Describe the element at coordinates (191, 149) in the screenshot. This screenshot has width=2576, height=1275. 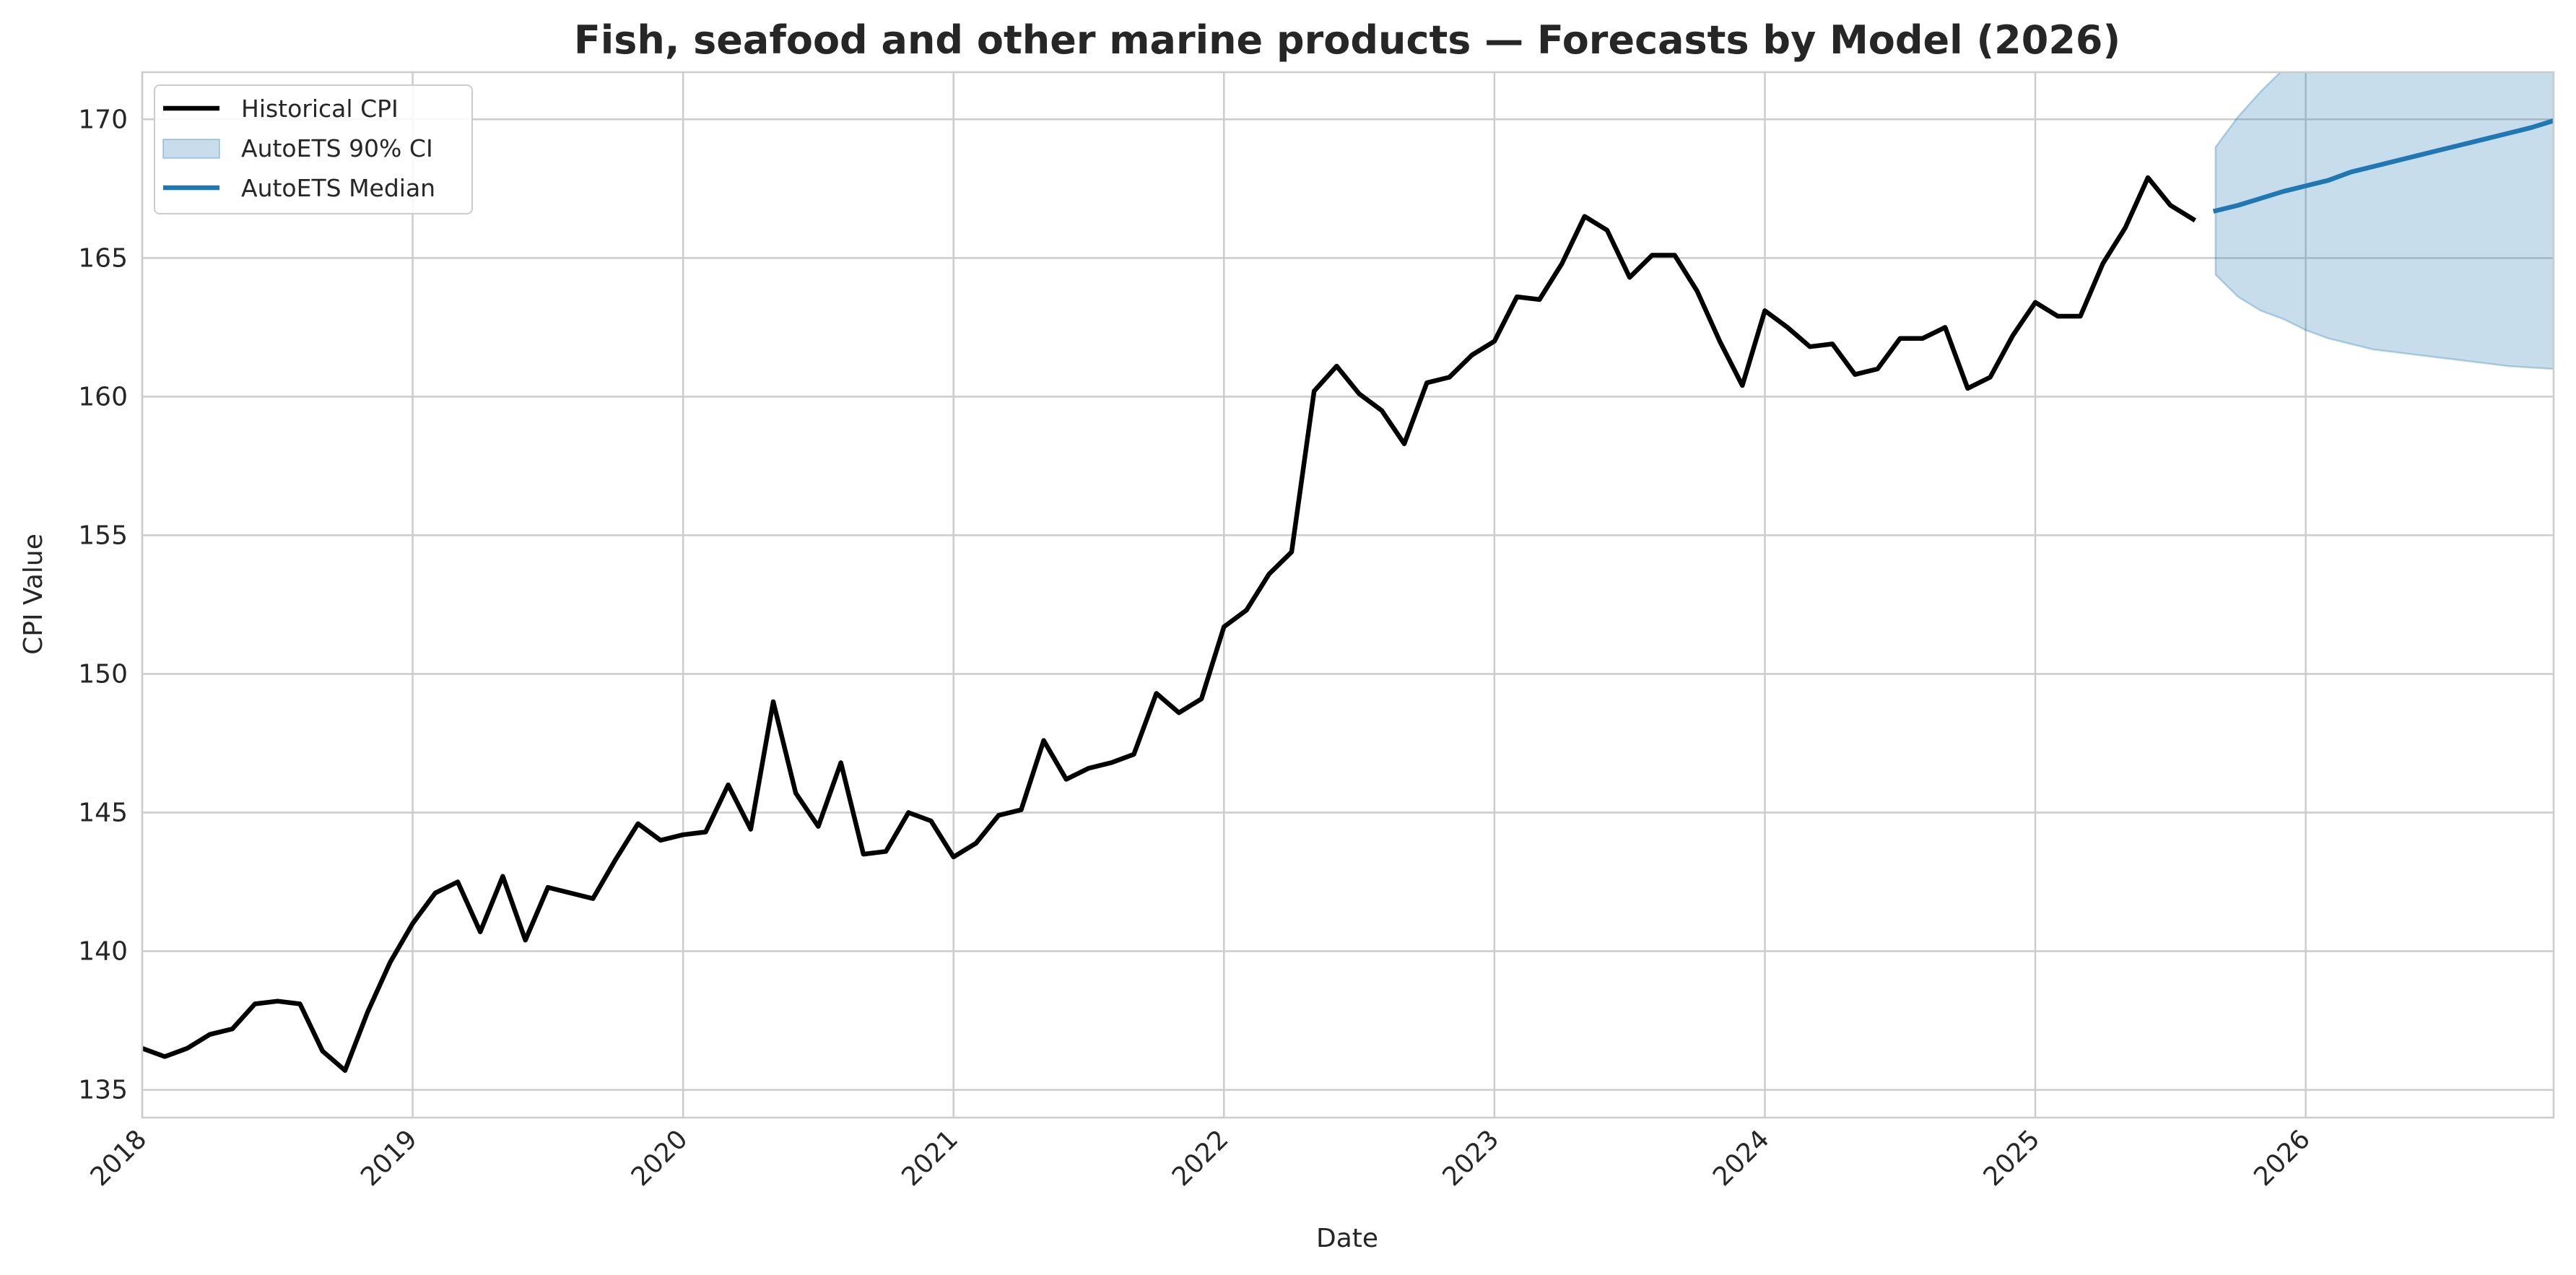
I see `legend-swatch-autoets-ci` at that location.